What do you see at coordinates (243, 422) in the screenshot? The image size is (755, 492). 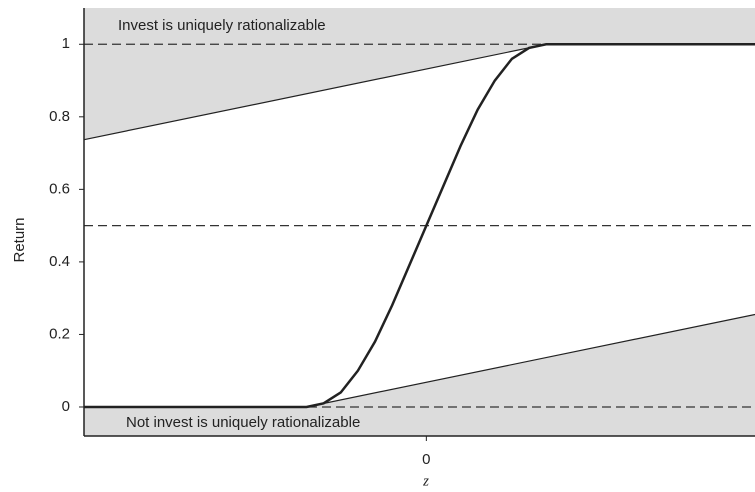 I see `annotation: Not invest is uniquely rationalizable` at bounding box center [243, 422].